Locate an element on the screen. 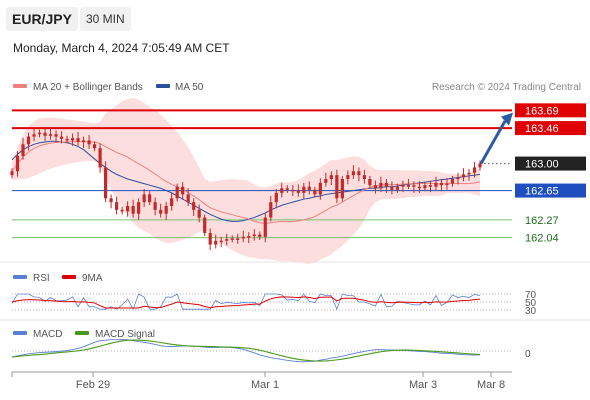 The height and width of the screenshot is (400, 590). legend-macd-signal-swatch is located at coordinates (82, 333).